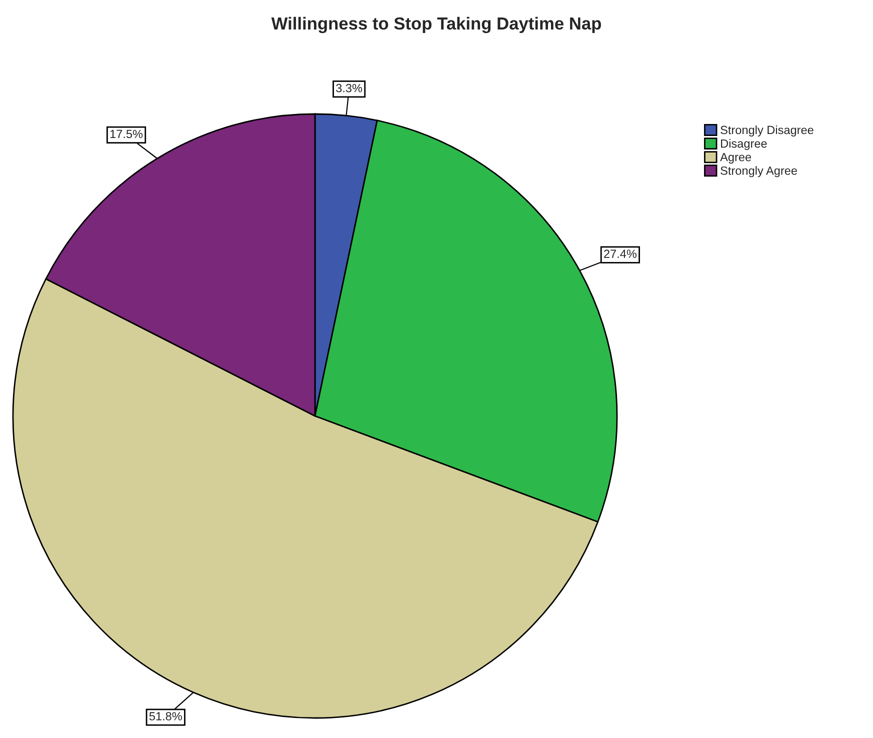  I want to click on legend-label: Disagree, so click(744, 144).